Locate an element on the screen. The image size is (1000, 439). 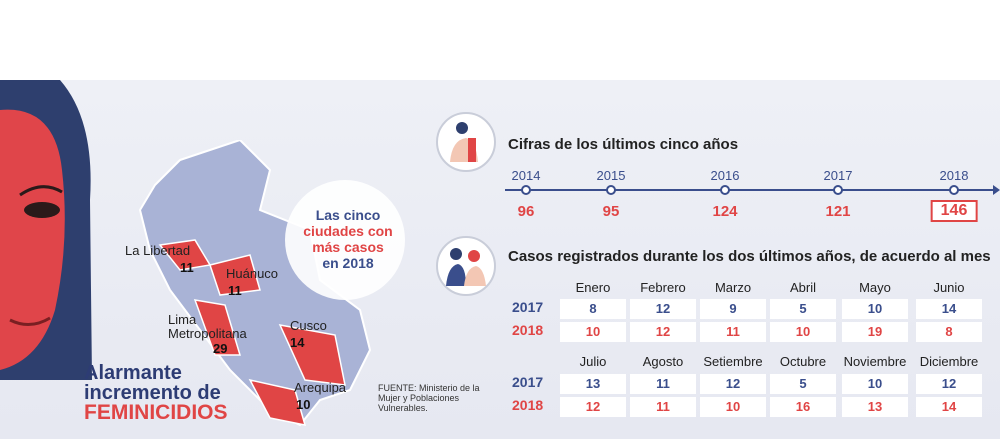
cell-2018: 19 is located at coordinates (875, 332).